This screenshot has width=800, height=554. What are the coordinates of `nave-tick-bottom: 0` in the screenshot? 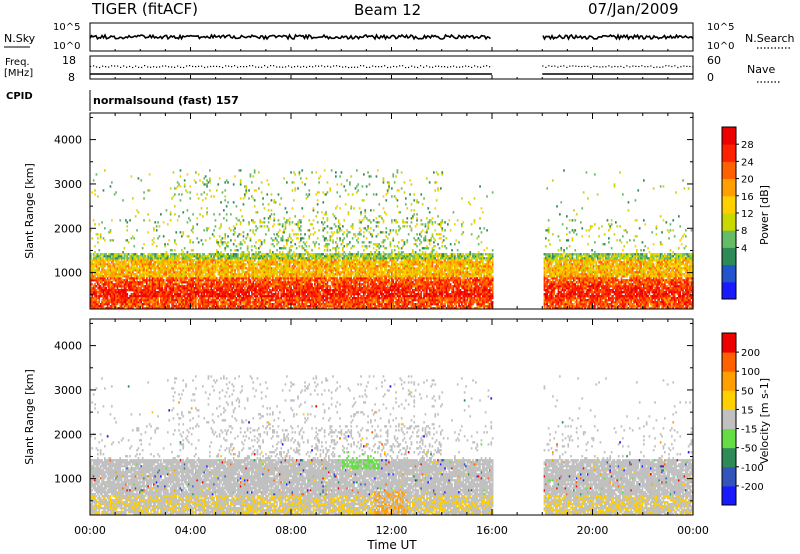 It's located at (710, 77).